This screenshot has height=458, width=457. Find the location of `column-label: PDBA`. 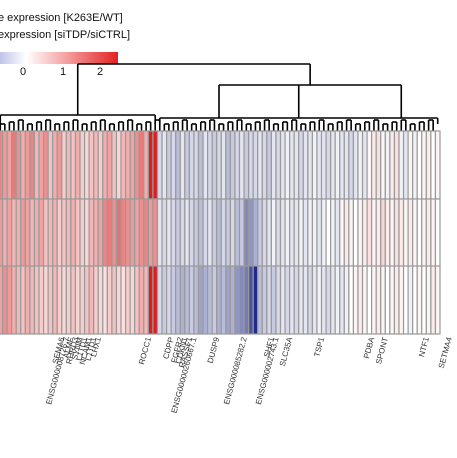

column-label: PDBA is located at coordinates (369, 348).